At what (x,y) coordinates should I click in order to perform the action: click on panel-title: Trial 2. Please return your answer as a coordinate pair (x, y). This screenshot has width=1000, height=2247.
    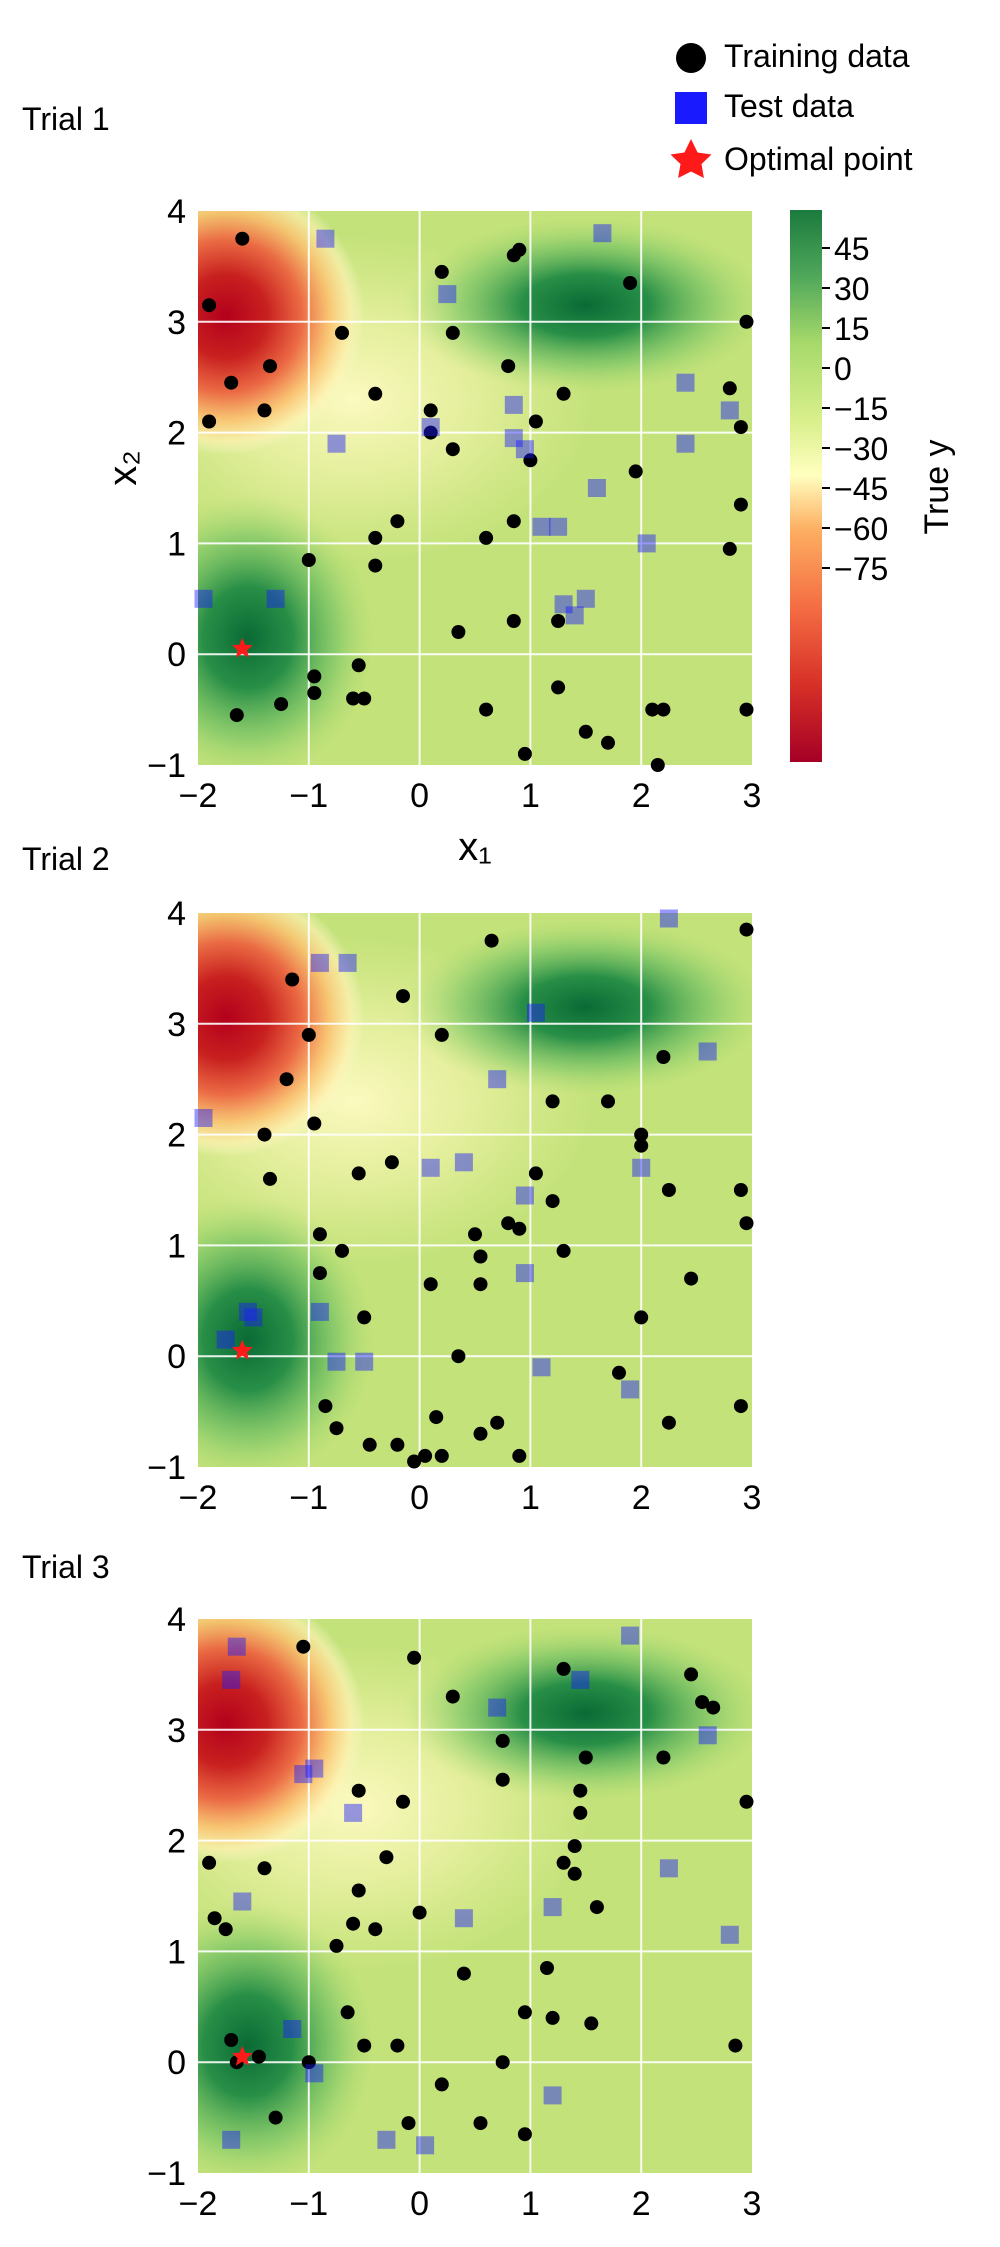
    Looking at the image, I should click on (66, 859).